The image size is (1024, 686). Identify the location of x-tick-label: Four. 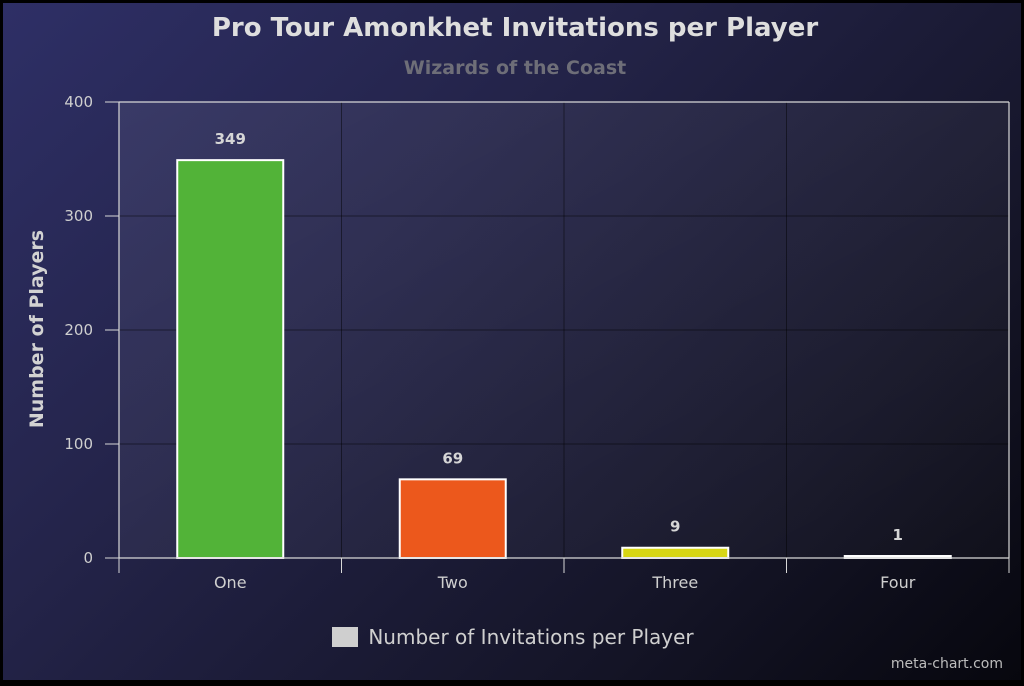
(898, 582).